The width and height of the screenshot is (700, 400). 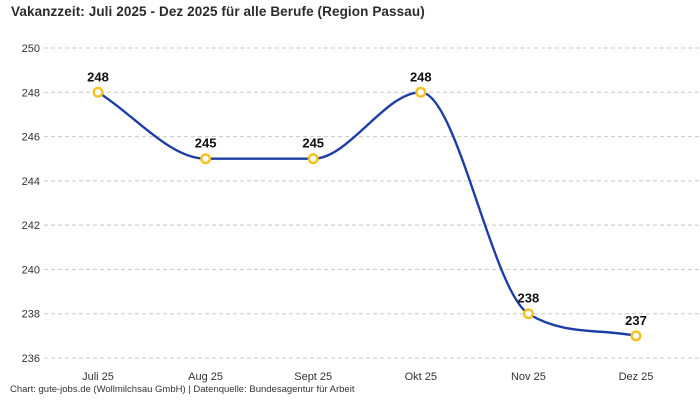 What do you see at coordinates (31, 138) in the screenshot?
I see `y-tick-label: 246` at bounding box center [31, 138].